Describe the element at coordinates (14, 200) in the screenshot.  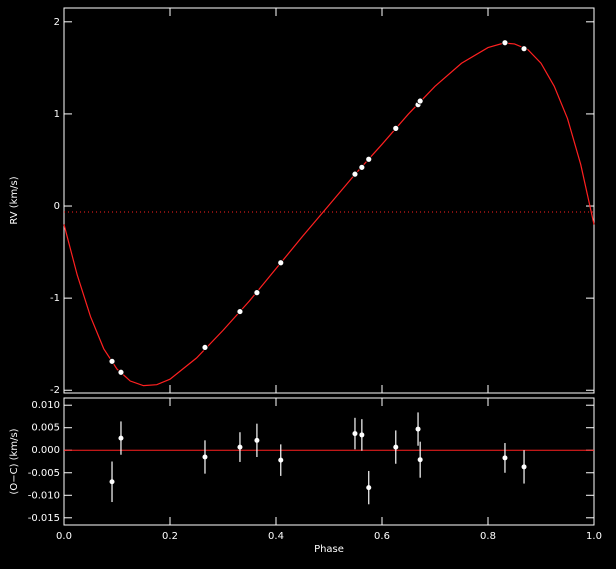
I see `y-axis-label: RV (km/s)` at that location.